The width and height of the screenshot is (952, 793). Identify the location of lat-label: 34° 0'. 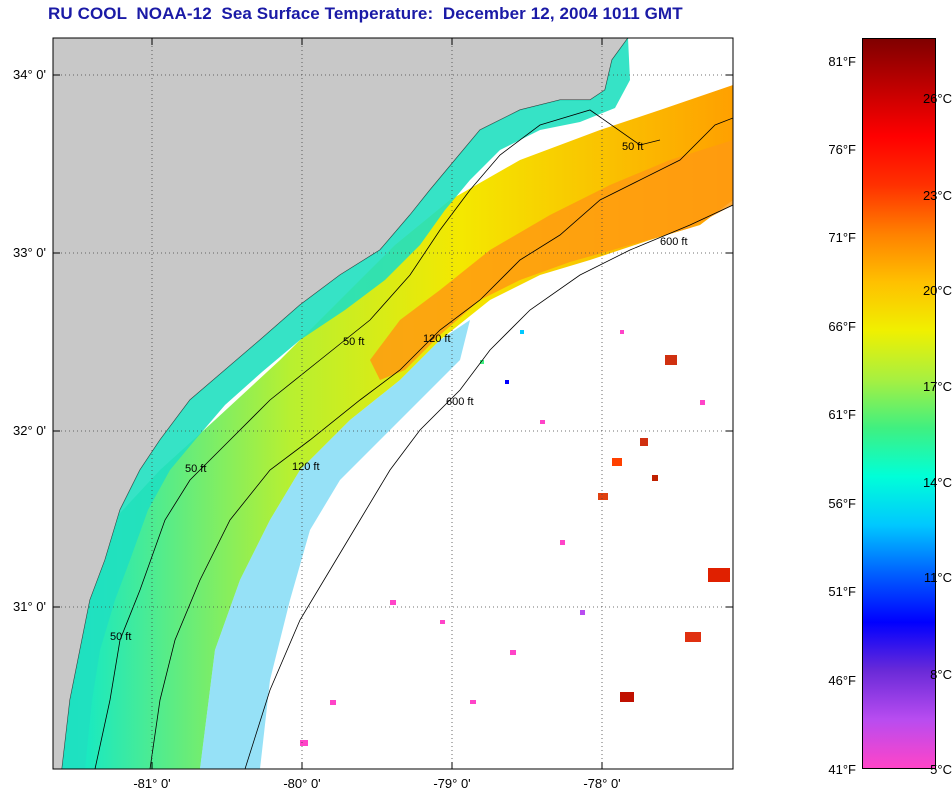
(29, 74).